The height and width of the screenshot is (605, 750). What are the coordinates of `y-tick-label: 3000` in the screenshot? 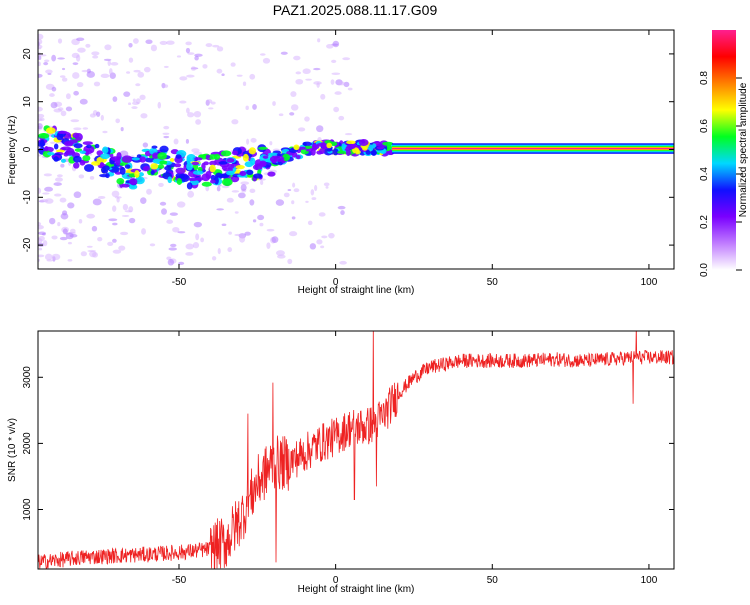 It's located at (27, 377).